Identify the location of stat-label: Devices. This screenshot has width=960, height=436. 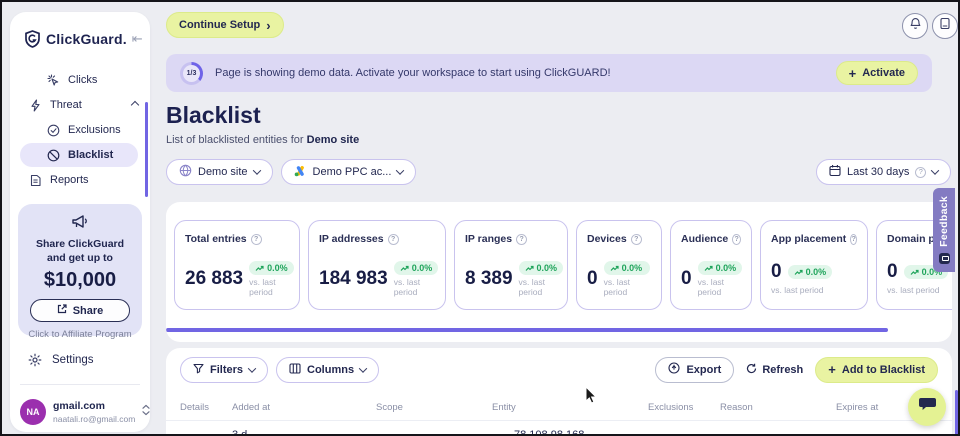
(607, 239).